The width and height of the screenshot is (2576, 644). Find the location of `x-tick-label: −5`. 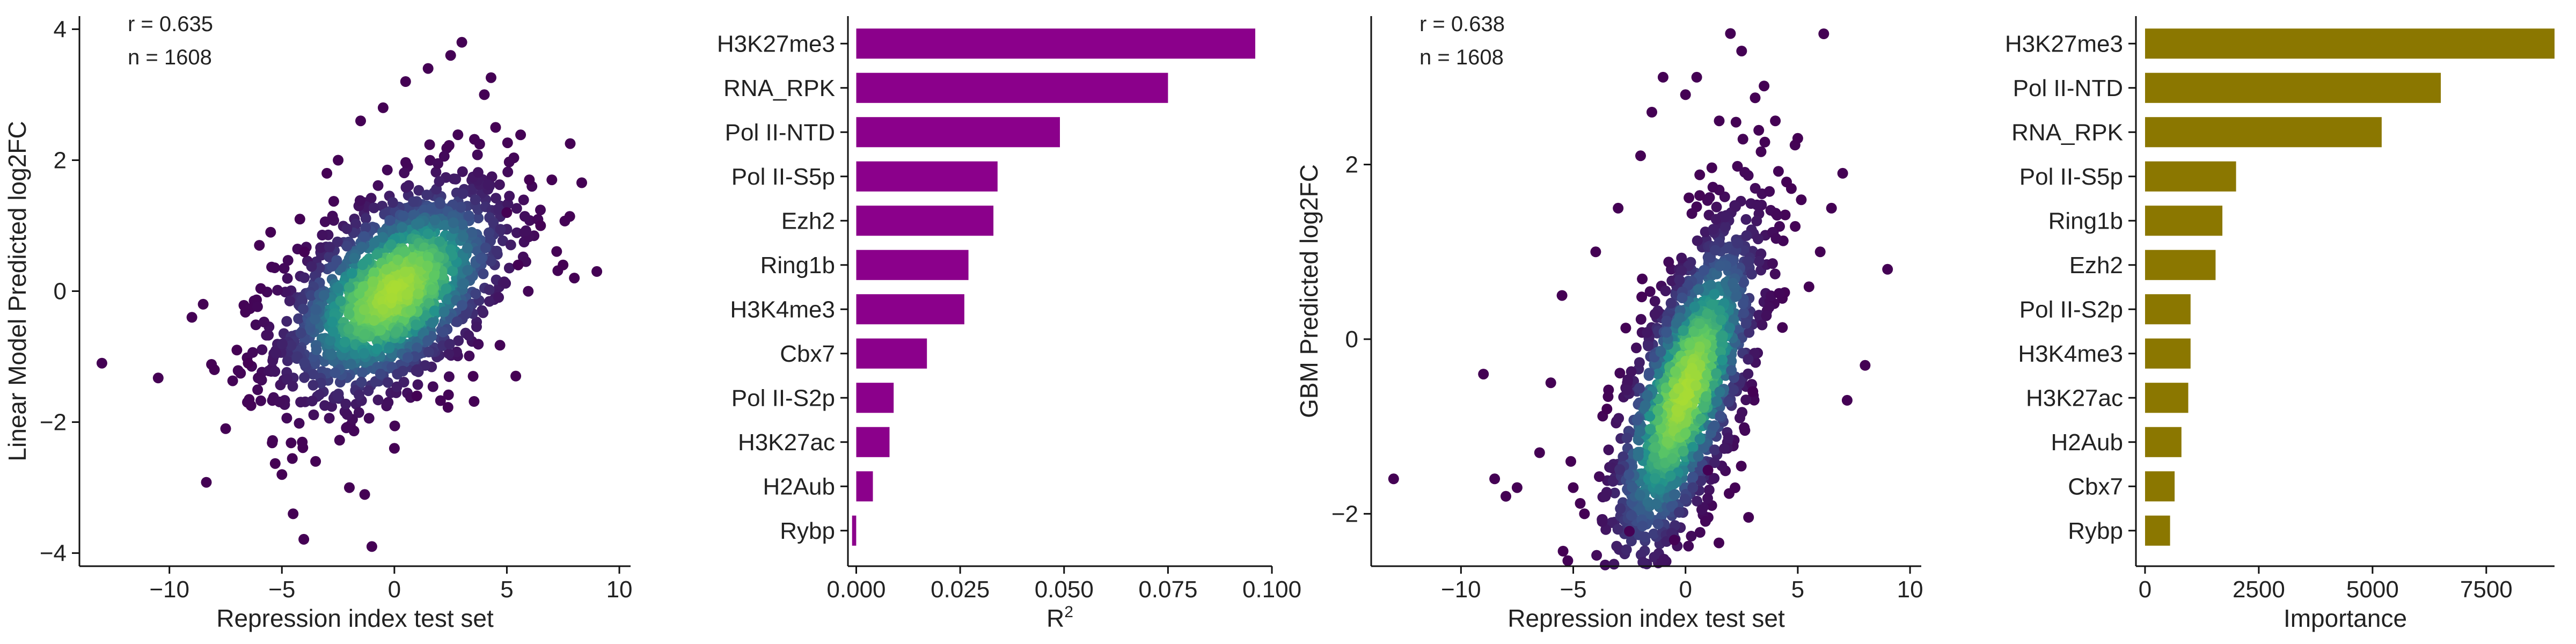

x-tick-label: −5 is located at coordinates (281, 589).